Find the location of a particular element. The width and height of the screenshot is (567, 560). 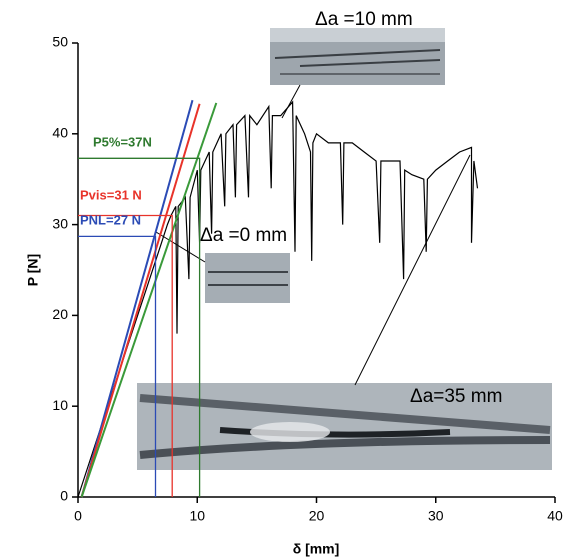

x-tick-label: 0 is located at coordinates (78, 516).